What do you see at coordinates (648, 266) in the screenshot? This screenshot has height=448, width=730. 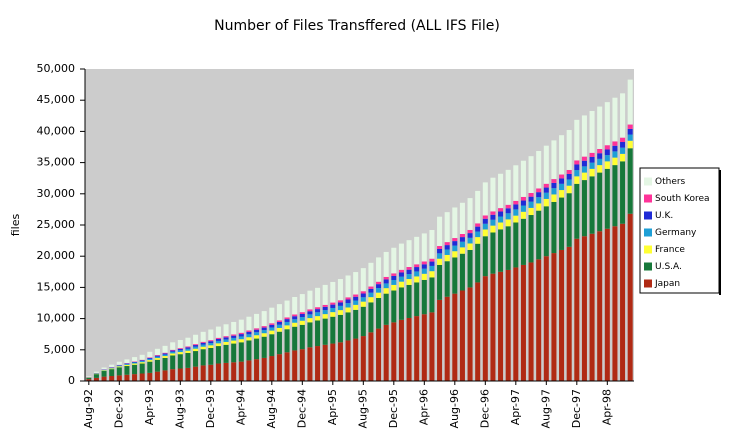 I see `legend-swatch` at bounding box center [648, 266].